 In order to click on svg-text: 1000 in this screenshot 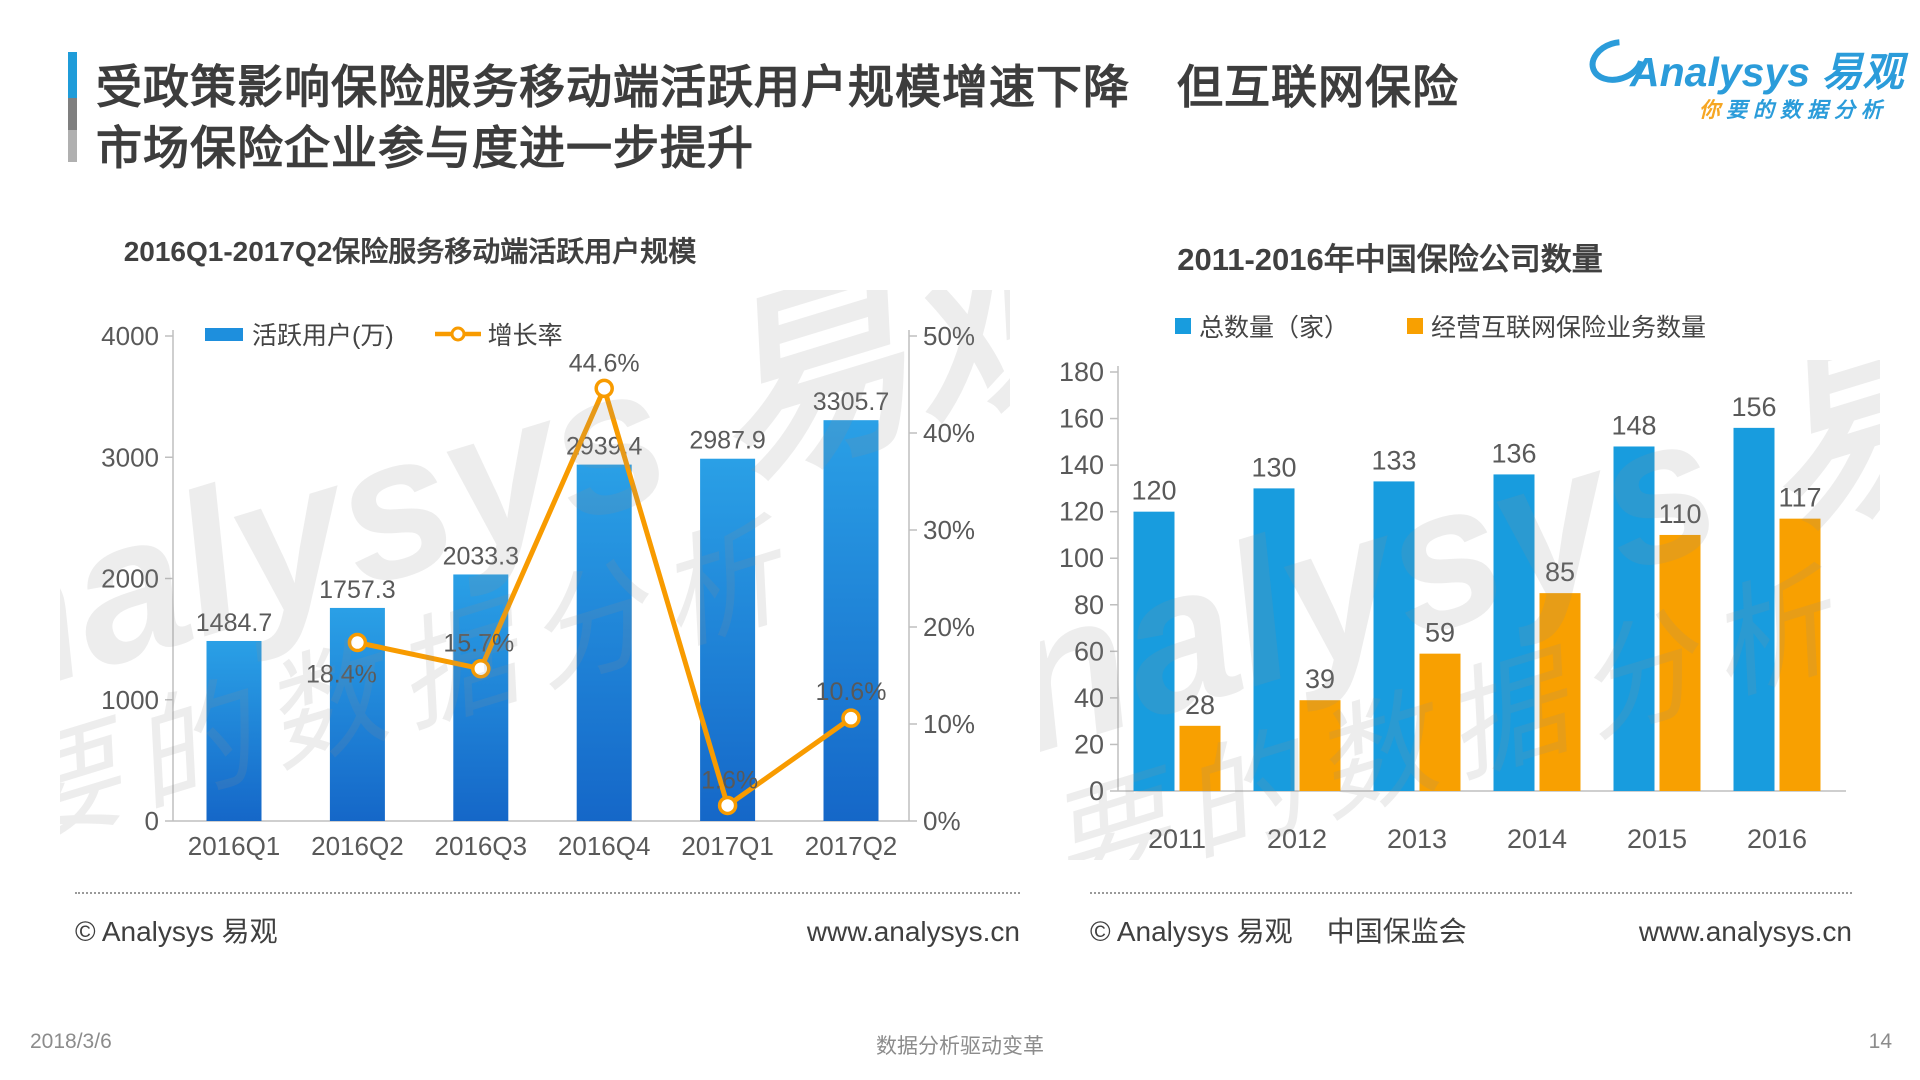, I will do `click(130, 700)`.